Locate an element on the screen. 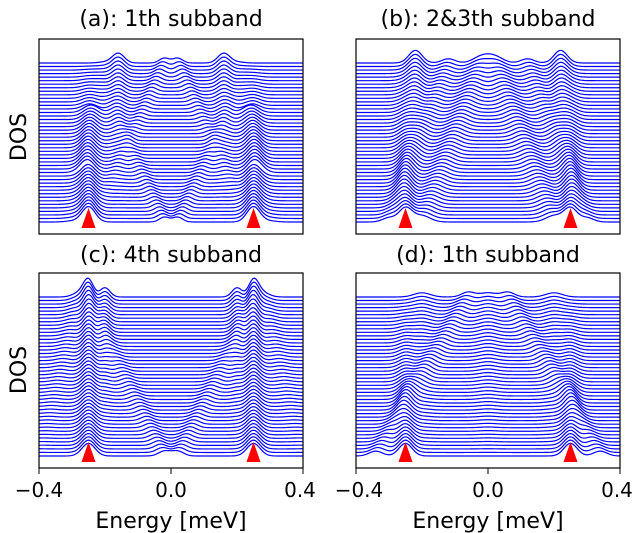 The width and height of the screenshot is (642, 533). panel-d-xticks: −0.4 0.0 0.4 is located at coordinates (484, 485).